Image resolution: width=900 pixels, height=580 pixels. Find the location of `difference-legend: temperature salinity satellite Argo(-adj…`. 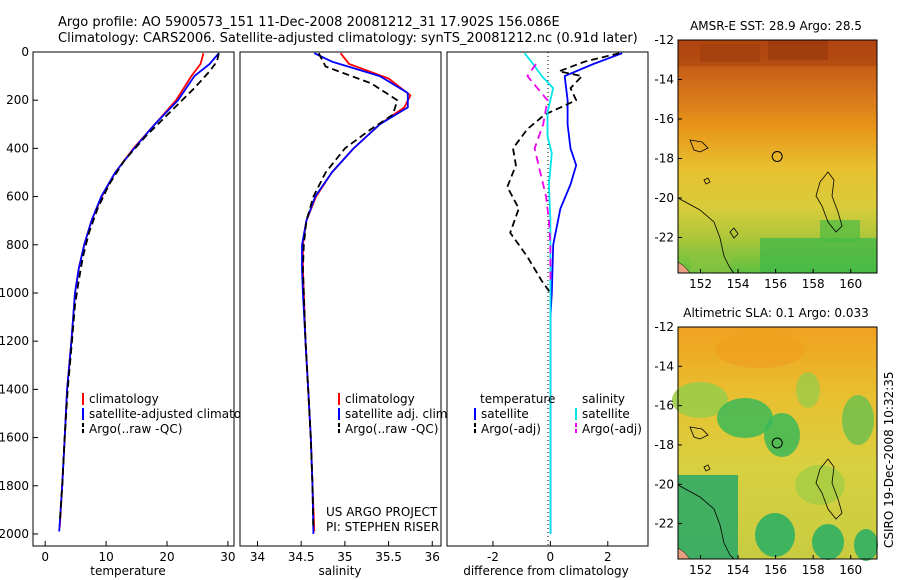

difference-legend: temperature salinity satellite Argo(-adj… is located at coordinates (558, 414).